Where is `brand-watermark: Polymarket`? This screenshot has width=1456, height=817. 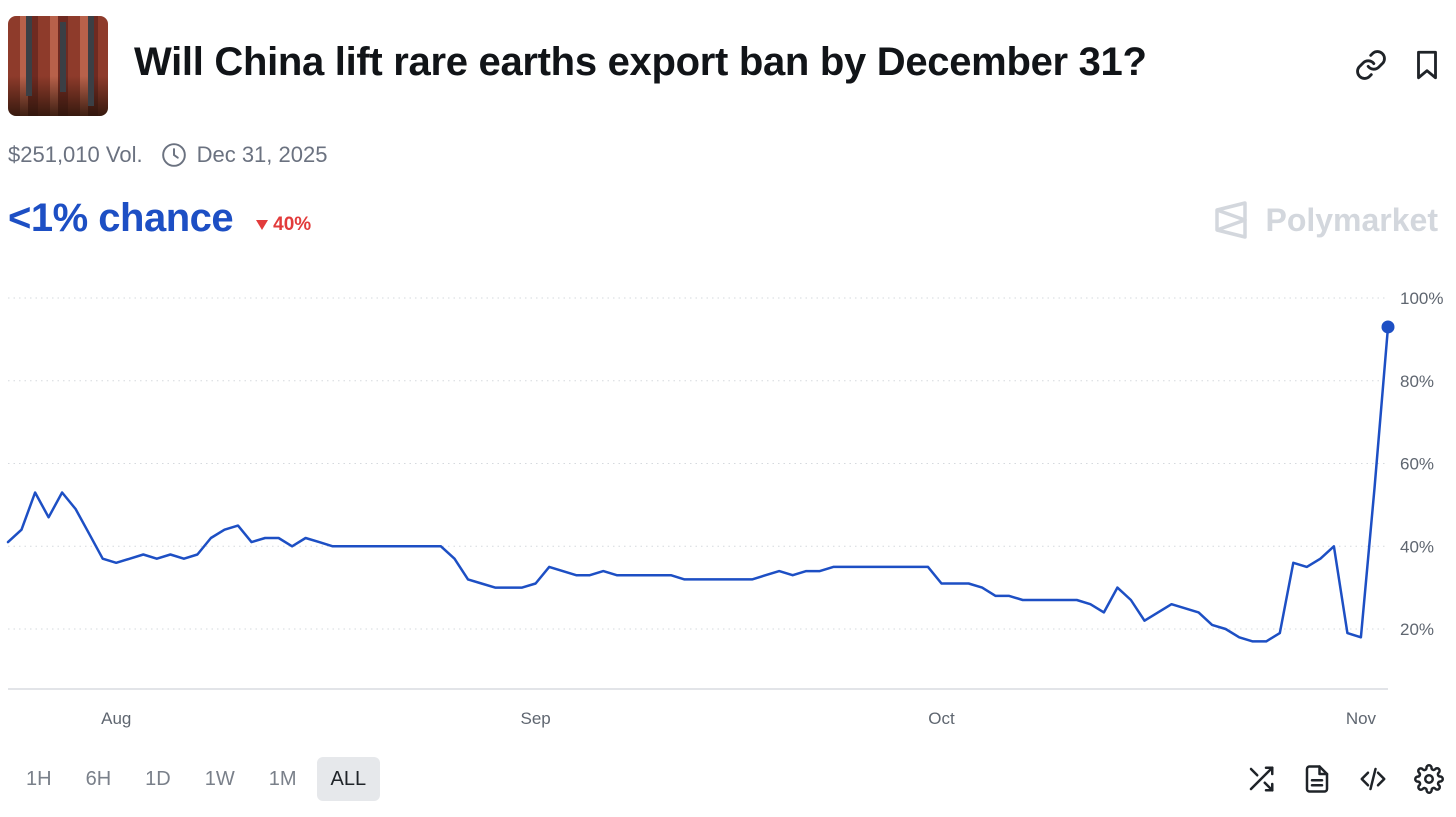 brand-watermark: Polymarket is located at coordinates (1325, 220).